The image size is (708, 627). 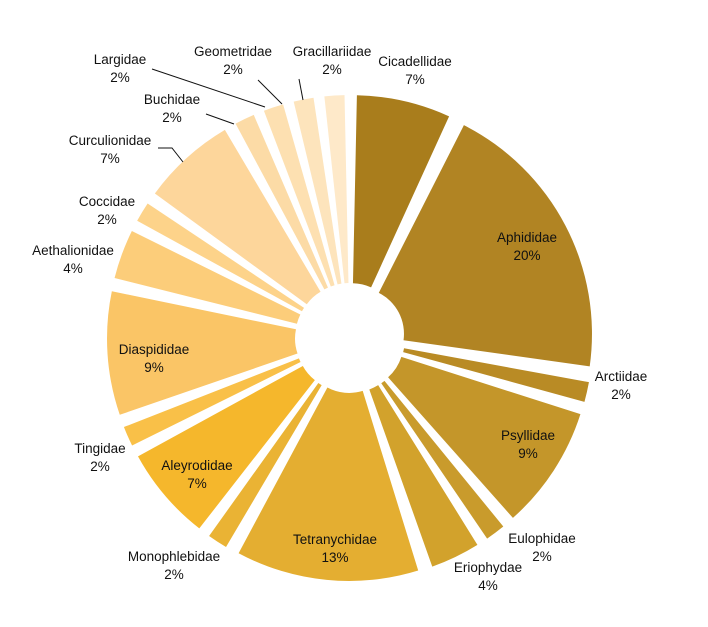 I want to click on slice-value-monophlebidae: 2%, so click(x=174, y=574).